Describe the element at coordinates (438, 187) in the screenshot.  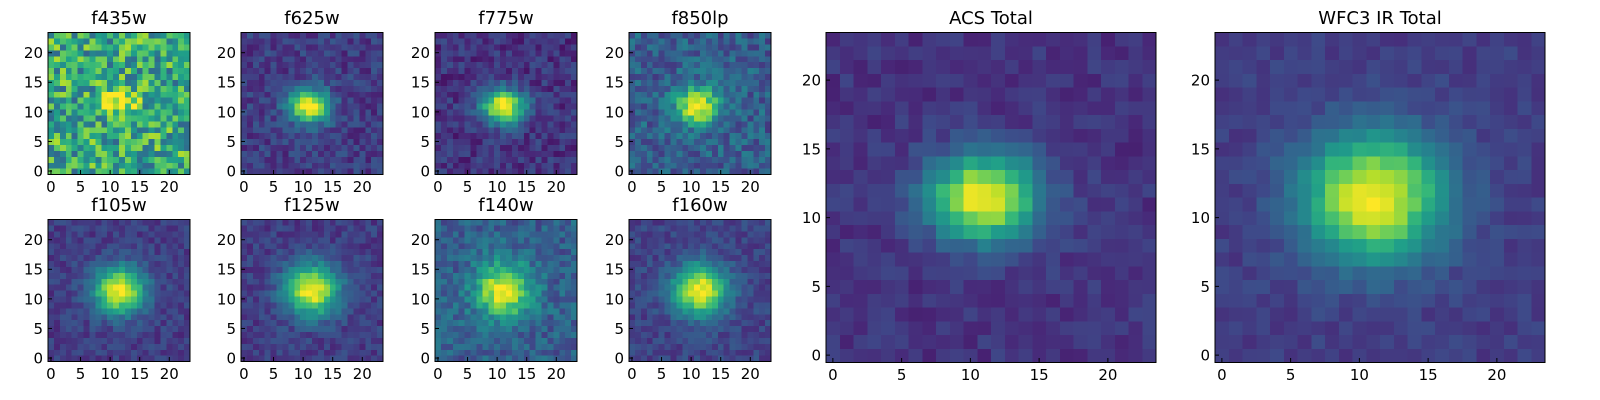
I see `x-tick-label: 0` at that location.